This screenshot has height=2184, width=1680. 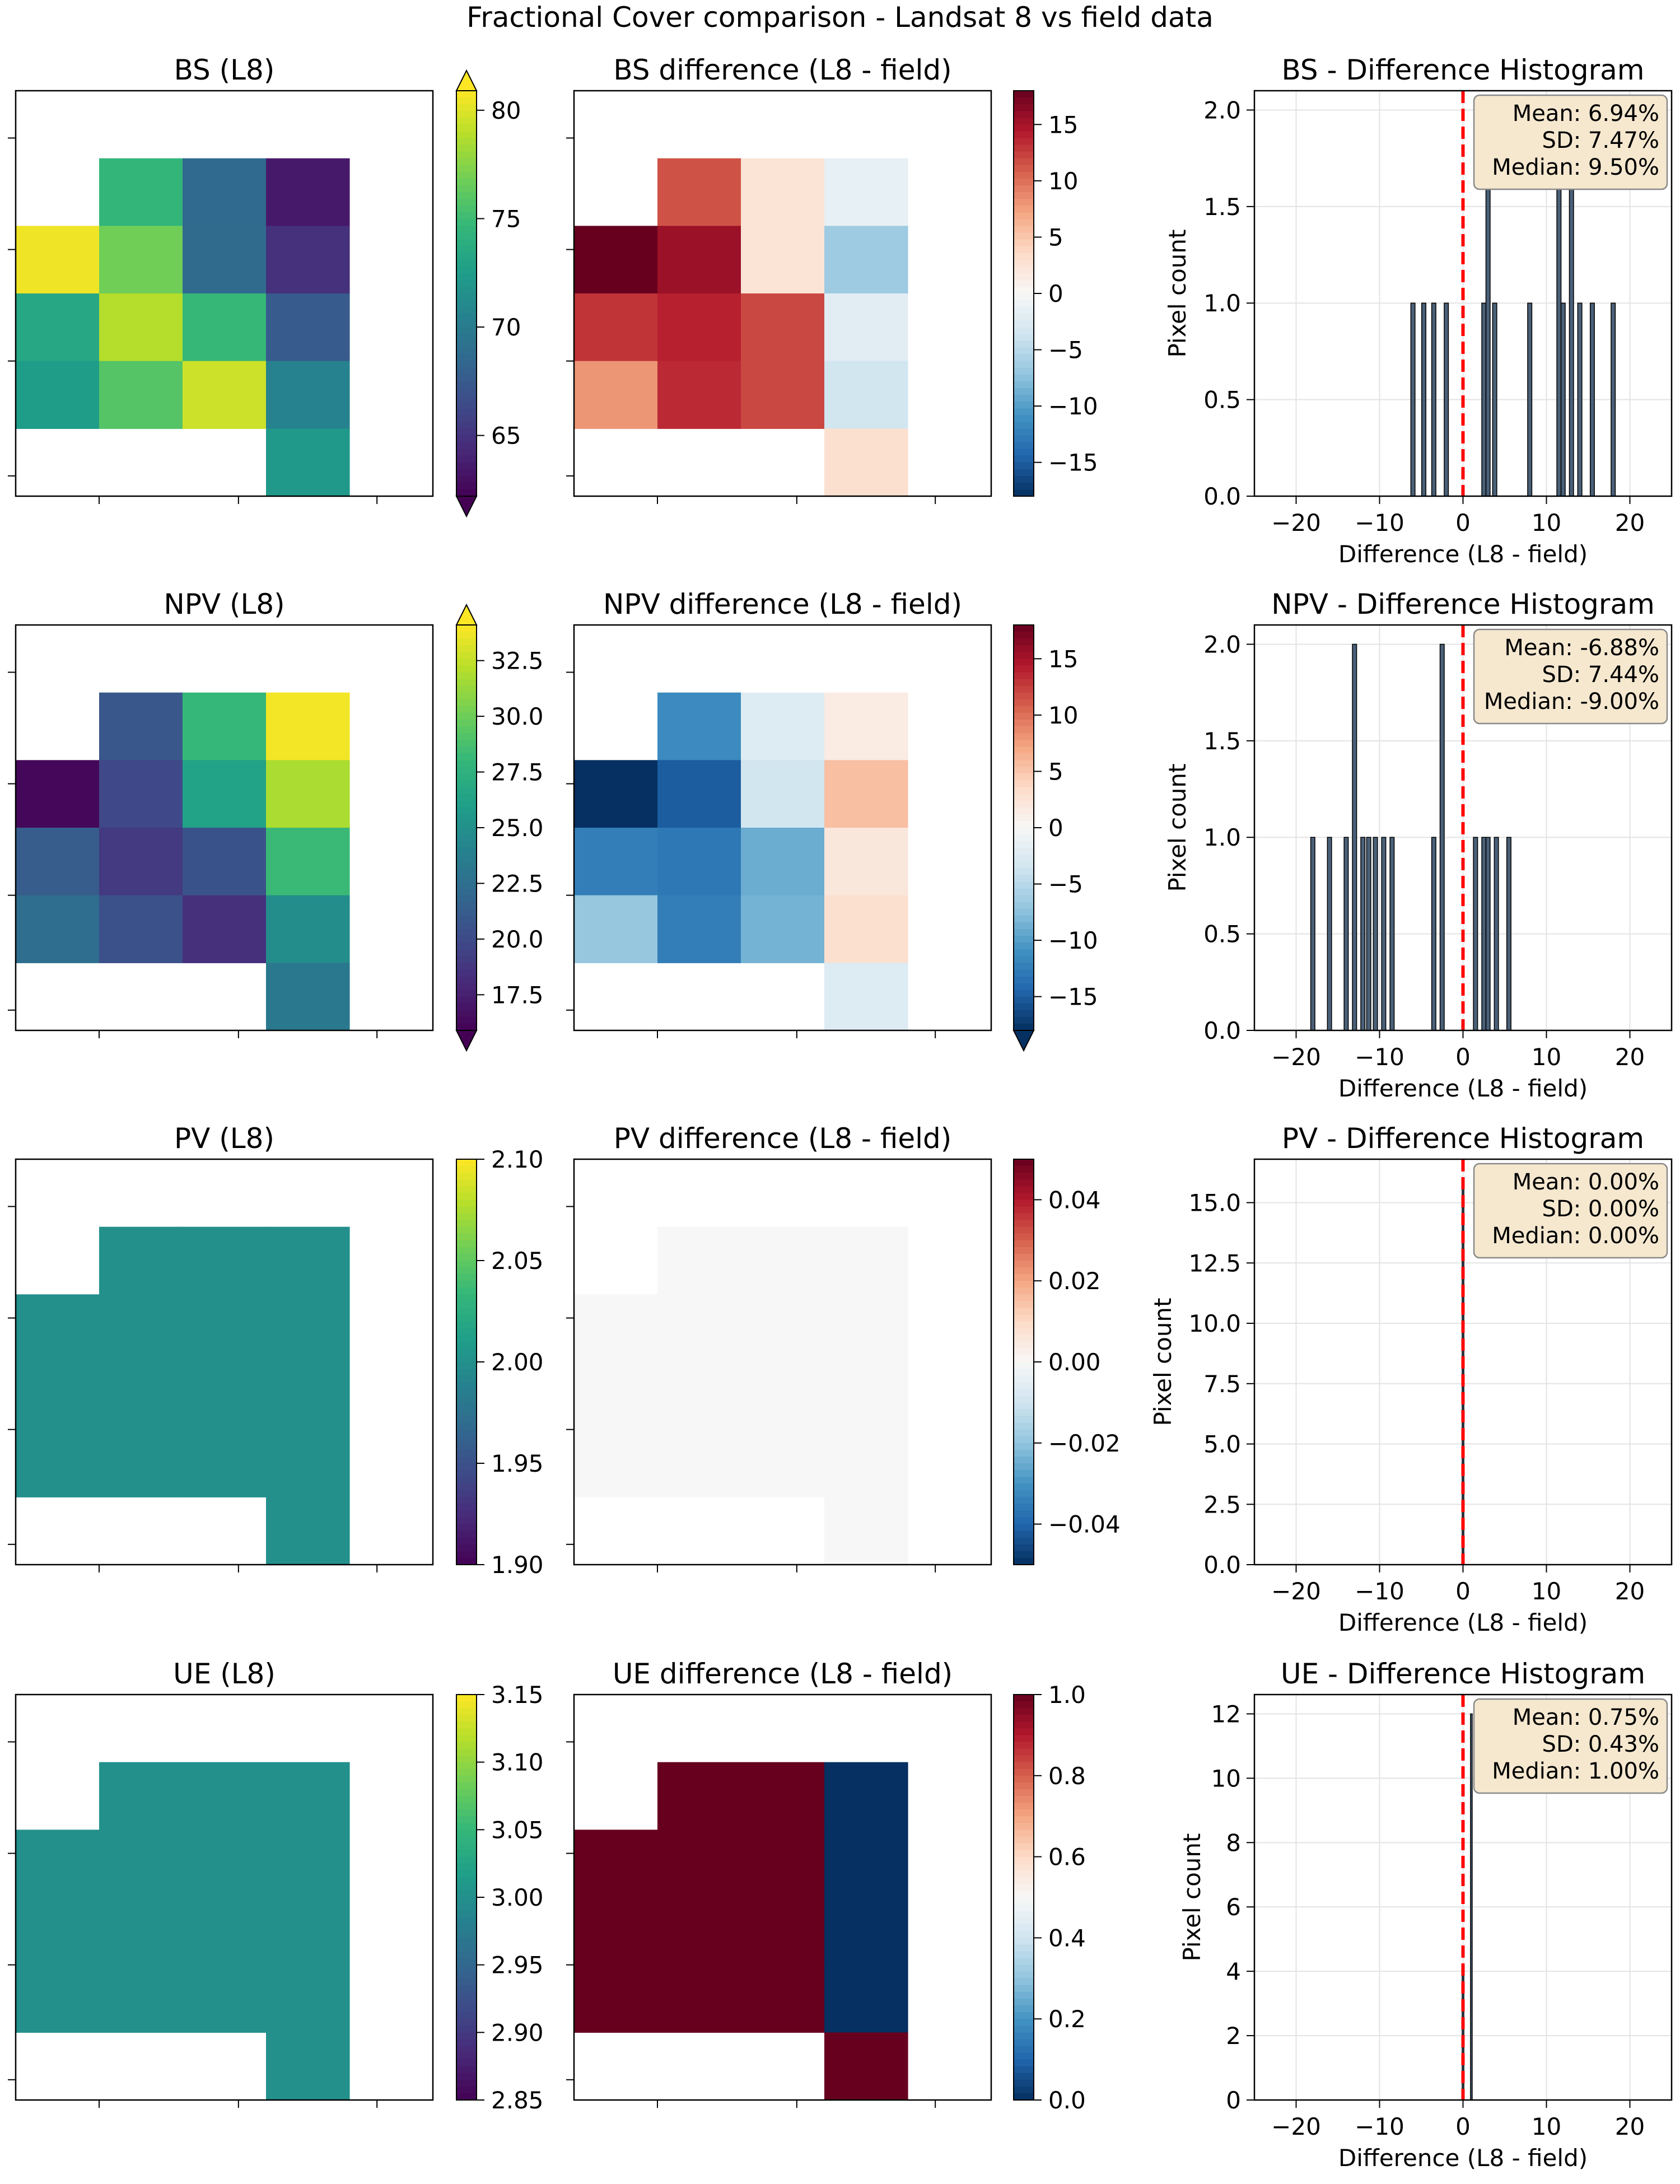 I want to click on colorbar-tick-label: −0.02, so click(x=1085, y=1444).